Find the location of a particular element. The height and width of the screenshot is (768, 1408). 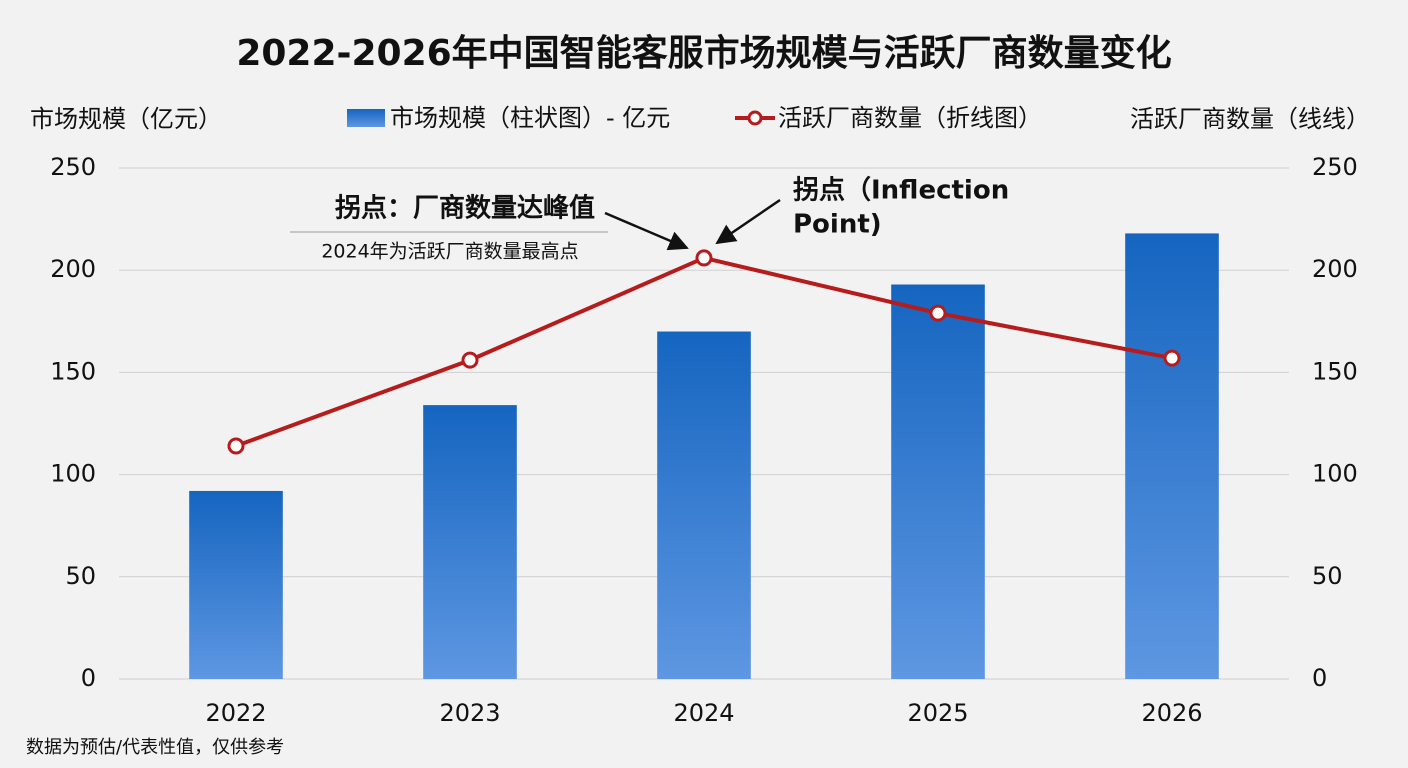

y2-axis-label: 活跃厂商数量（线线） is located at coordinates (1250, 119).